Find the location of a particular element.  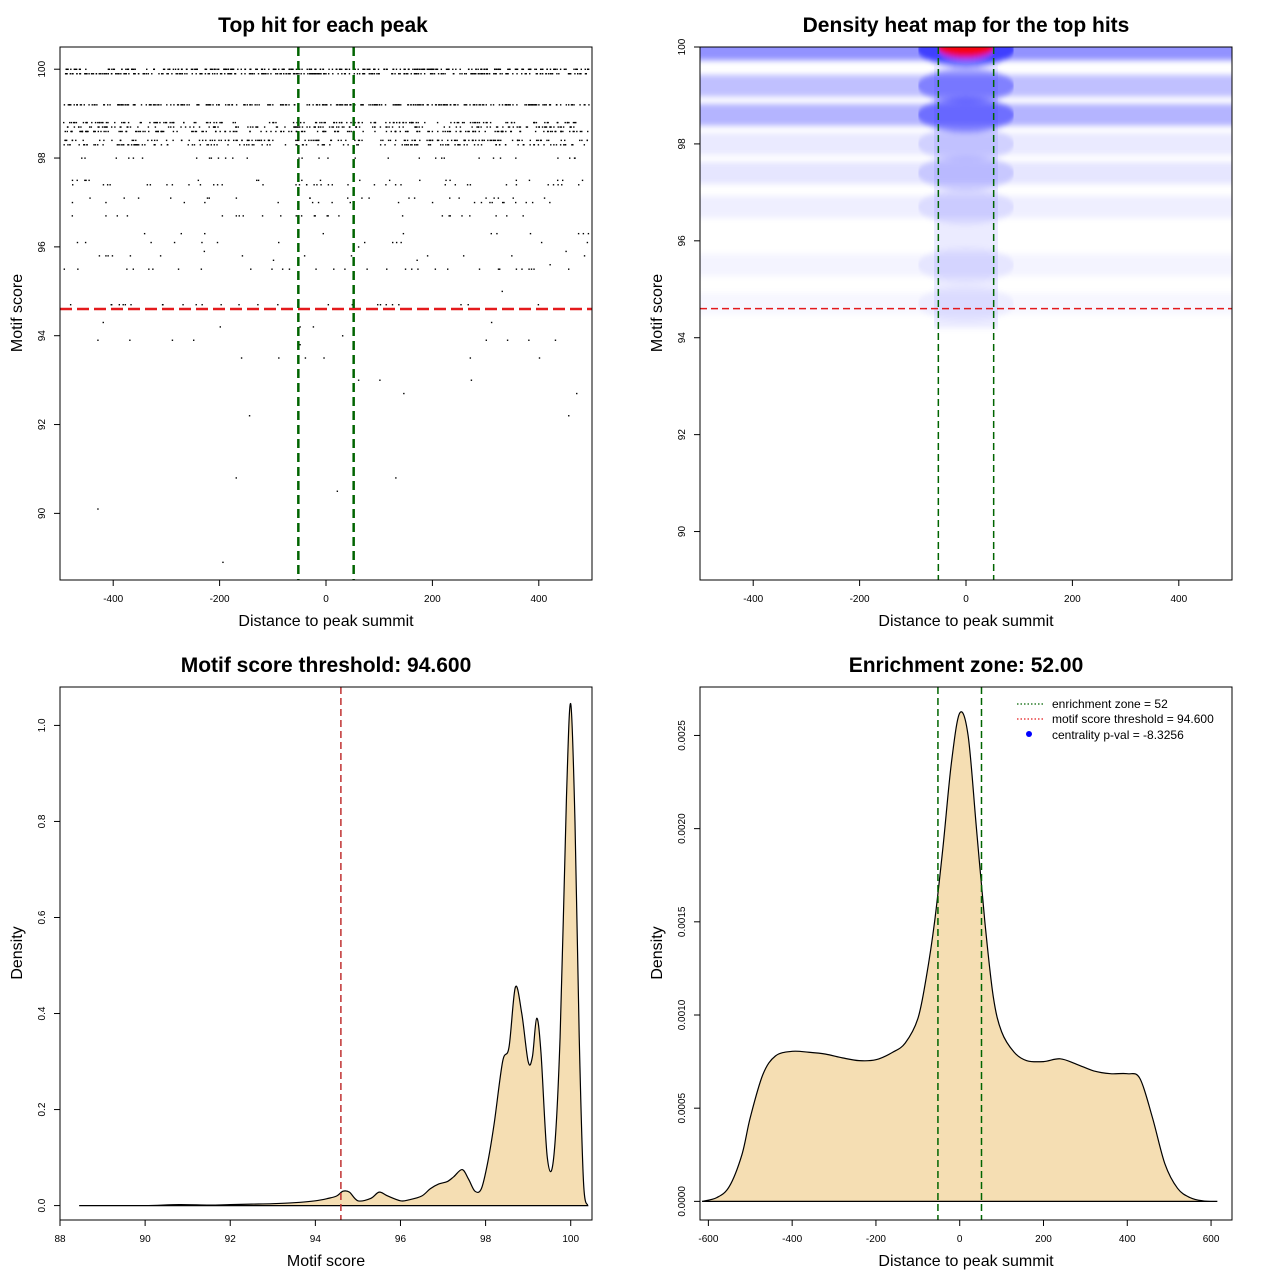

x-axis-label: Motif score is located at coordinates (326, 1261).